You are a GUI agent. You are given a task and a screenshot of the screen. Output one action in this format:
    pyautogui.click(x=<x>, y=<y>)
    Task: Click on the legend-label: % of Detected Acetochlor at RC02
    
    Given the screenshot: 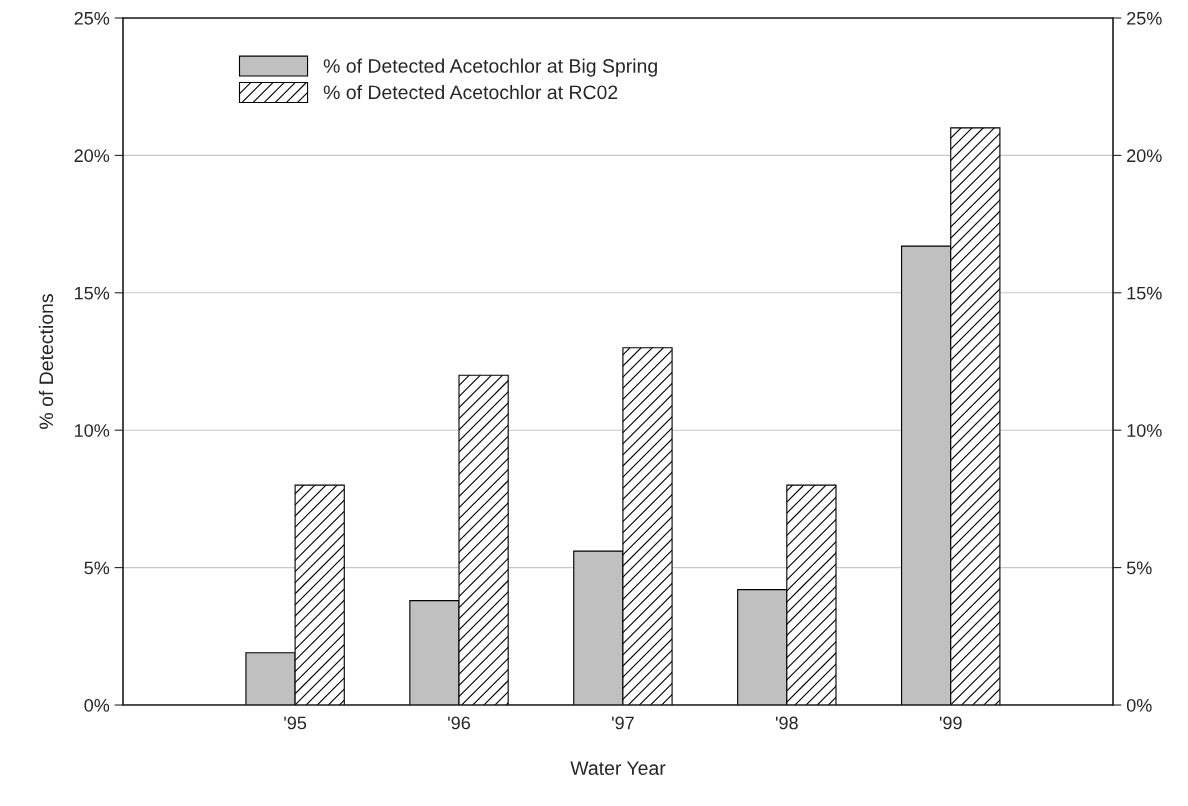 What is the action you would take?
    pyautogui.click(x=470, y=92)
    